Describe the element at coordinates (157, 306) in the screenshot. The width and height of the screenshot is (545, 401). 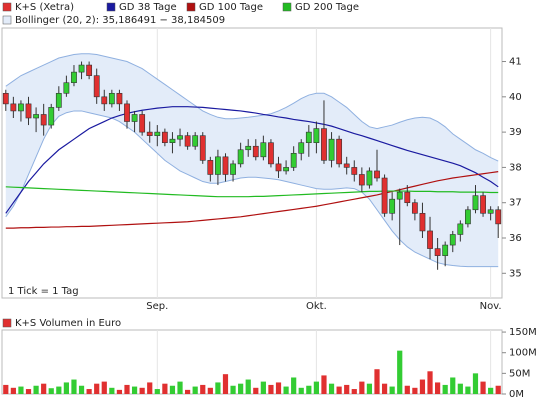
I see `x-tick-label: Sep.` at that location.